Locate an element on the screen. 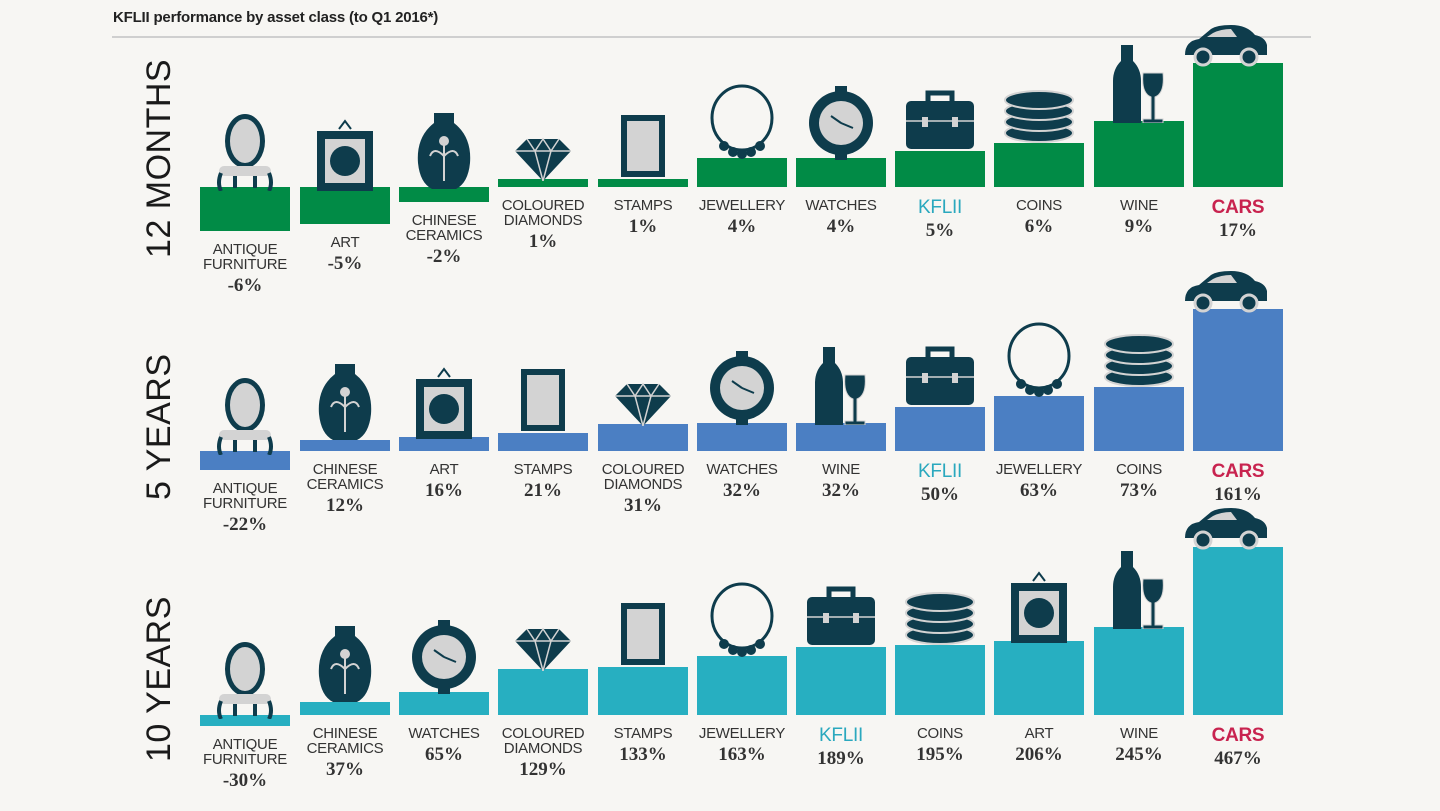  value-label: -22% is located at coordinates (245, 525).